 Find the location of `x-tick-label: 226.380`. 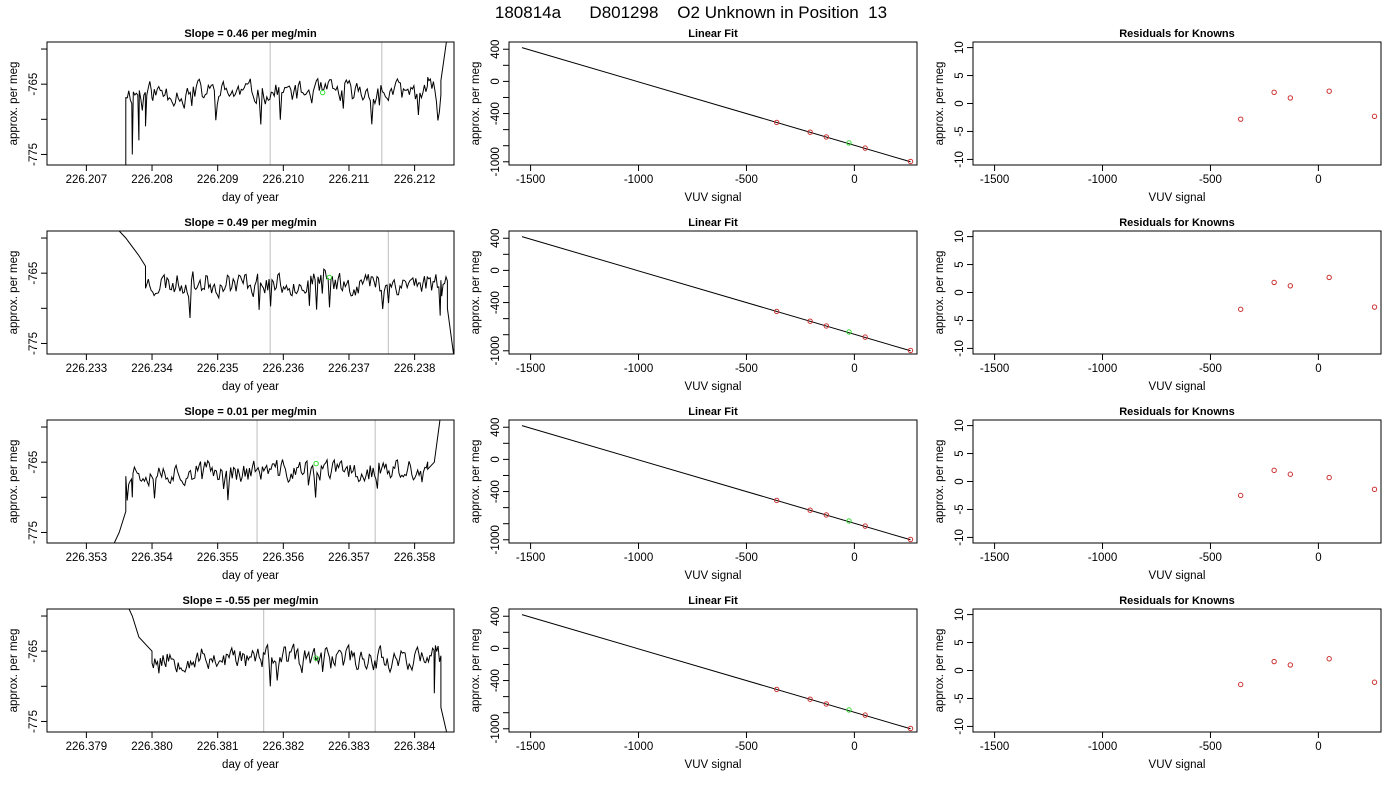

x-tick-label: 226.380 is located at coordinates (152, 747).